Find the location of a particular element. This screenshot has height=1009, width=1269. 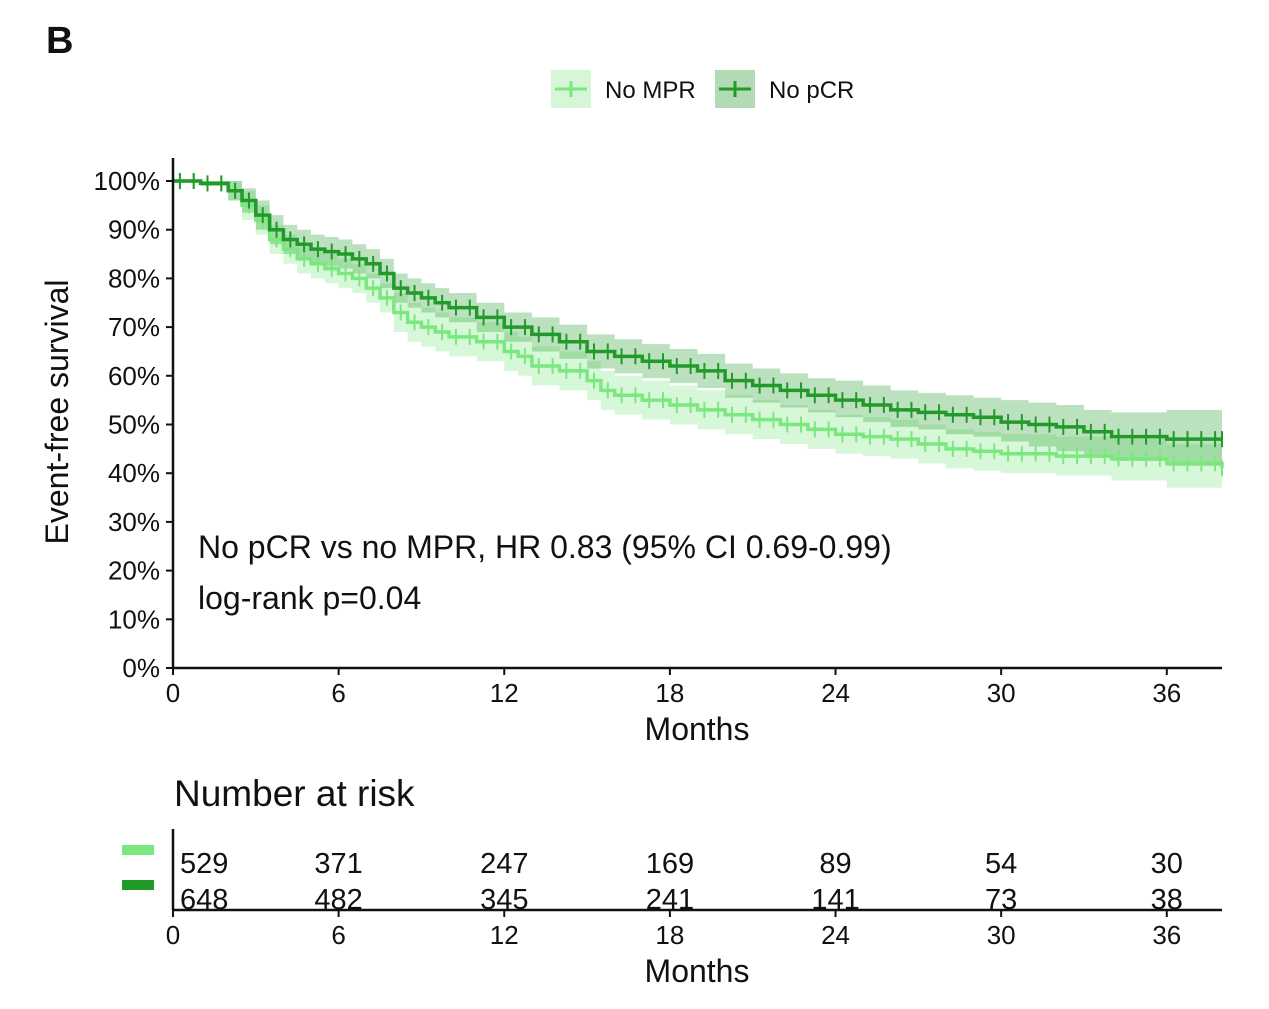

risk-count-no-mpr: 89 is located at coordinates (835, 864).